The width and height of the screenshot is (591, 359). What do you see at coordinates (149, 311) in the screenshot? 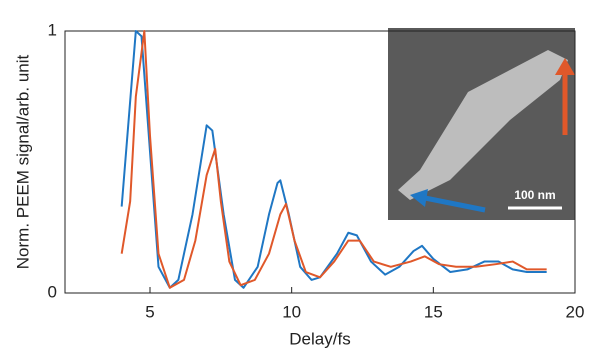
I see `x-tick-label: 5` at bounding box center [149, 311].